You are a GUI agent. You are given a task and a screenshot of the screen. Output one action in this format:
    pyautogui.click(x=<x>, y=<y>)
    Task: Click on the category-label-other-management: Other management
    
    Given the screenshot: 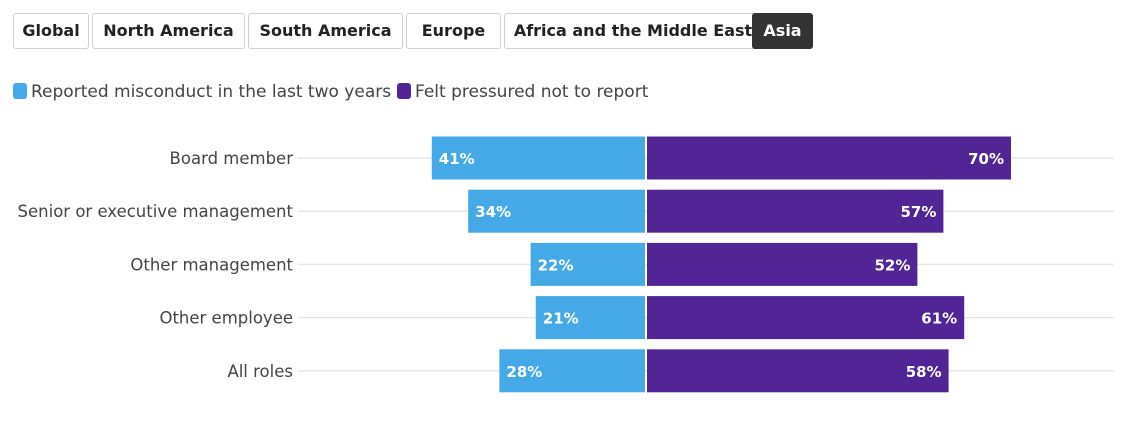 What is the action you would take?
    pyautogui.click(x=211, y=264)
    